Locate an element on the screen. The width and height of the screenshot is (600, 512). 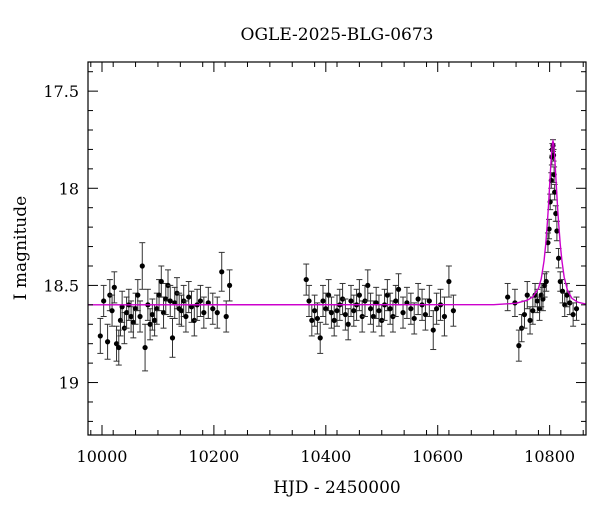
x-tick-label: 10800 is located at coordinates (549, 456).